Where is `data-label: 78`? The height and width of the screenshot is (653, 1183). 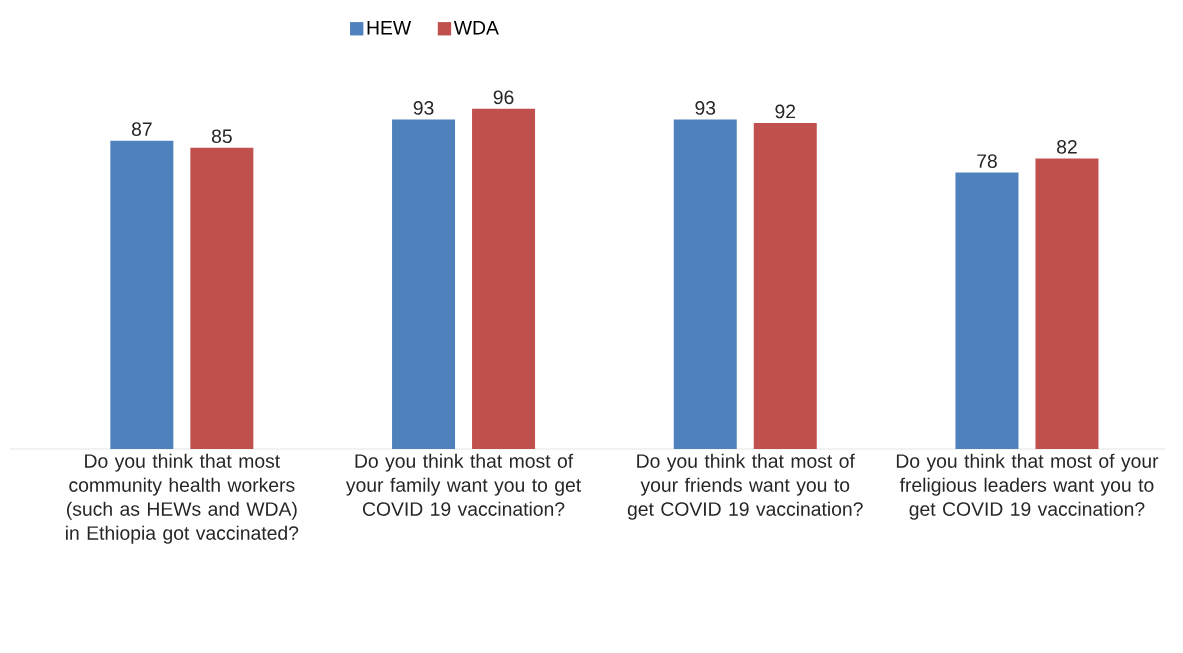
data-label: 78 is located at coordinates (987, 161).